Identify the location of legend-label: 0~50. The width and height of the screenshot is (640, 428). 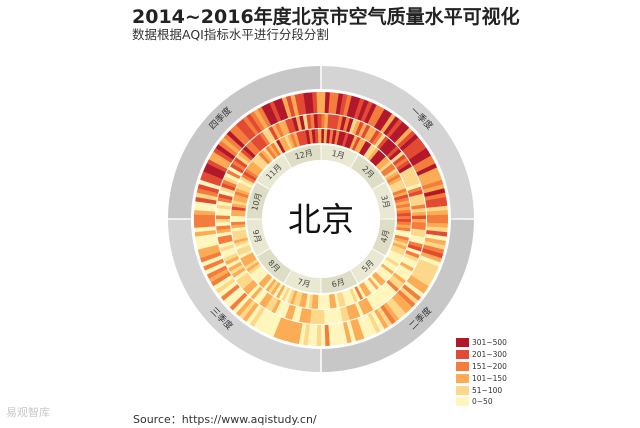
(482, 402).